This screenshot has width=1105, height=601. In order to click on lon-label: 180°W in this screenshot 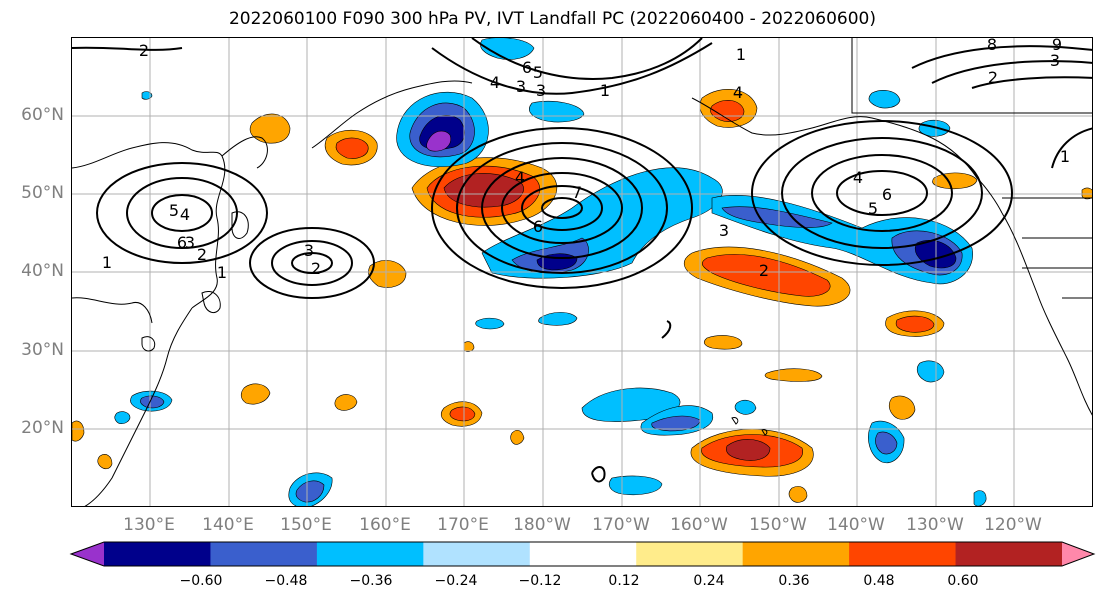, I will do `click(542, 525)`.